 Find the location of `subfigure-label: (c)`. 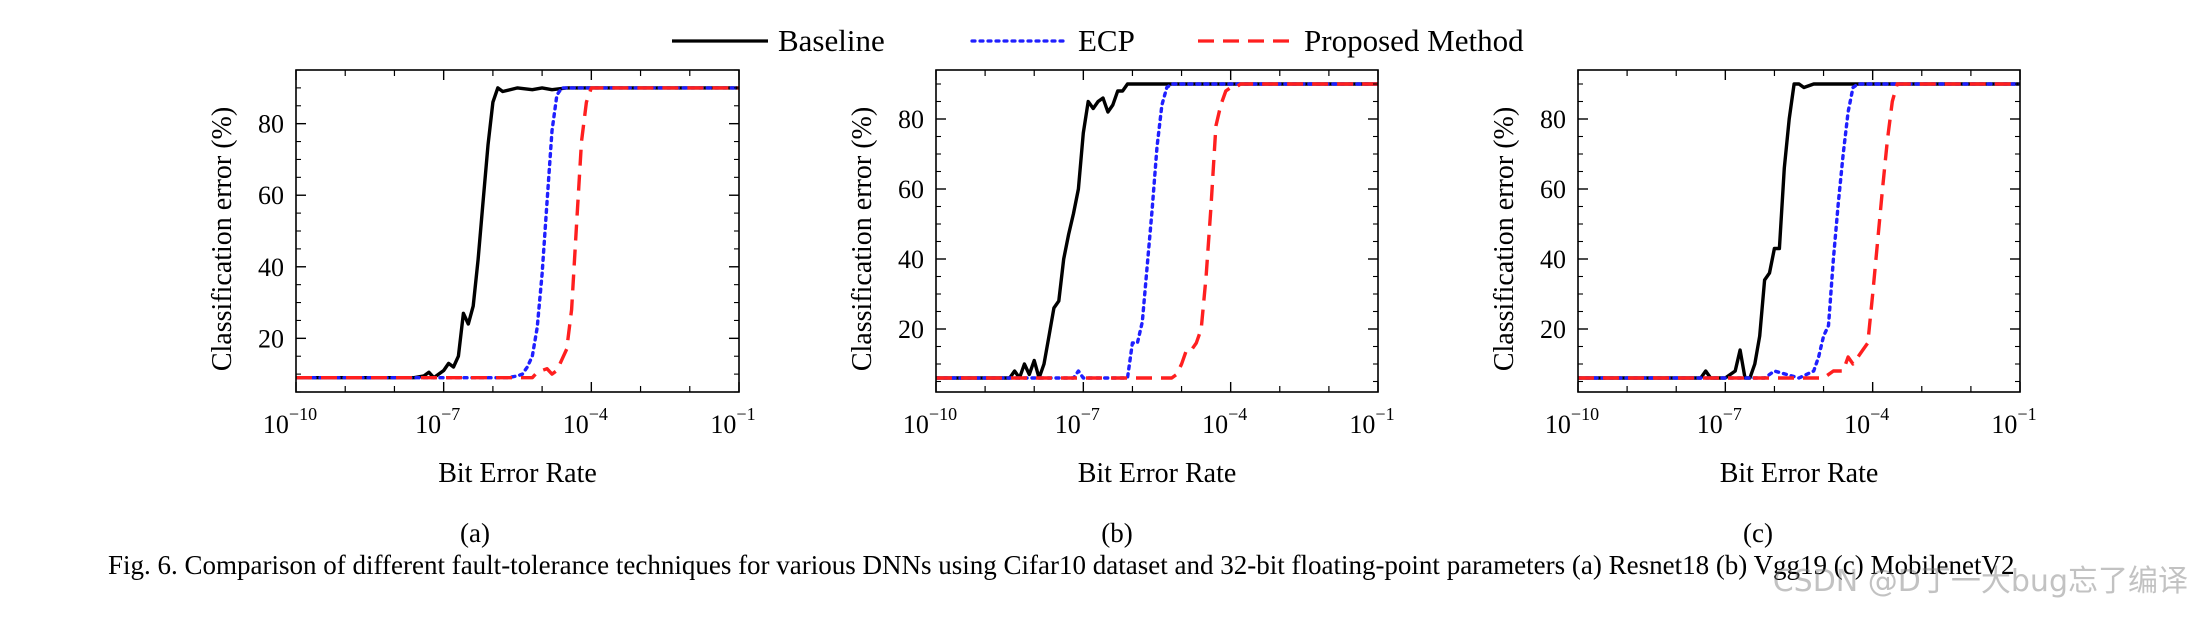

subfigure-label: (c) is located at coordinates (1758, 533).